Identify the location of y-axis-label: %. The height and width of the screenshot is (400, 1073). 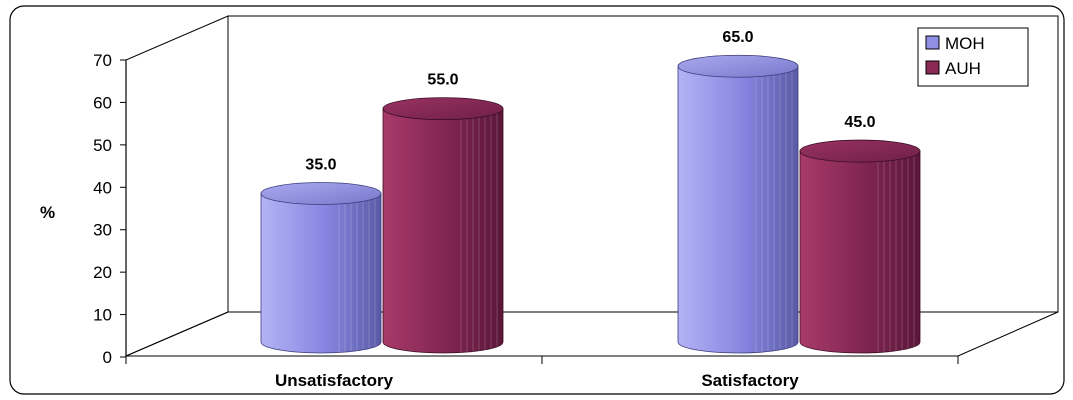
(47, 212).